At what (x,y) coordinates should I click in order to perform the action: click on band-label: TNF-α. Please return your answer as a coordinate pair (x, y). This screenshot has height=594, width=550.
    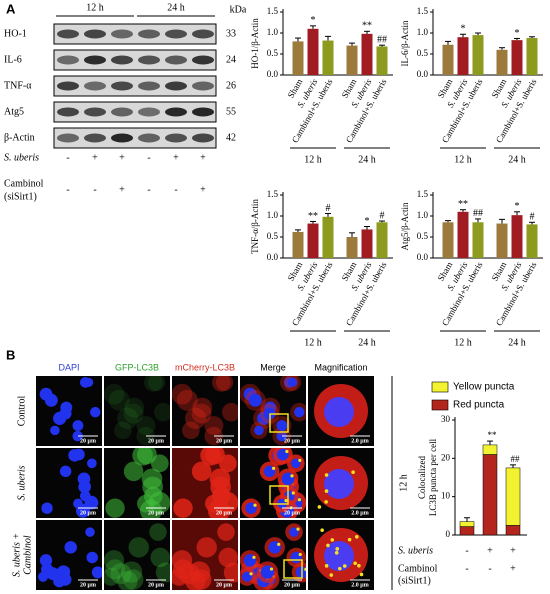
    Looking at the image, I should click on (18, 85).